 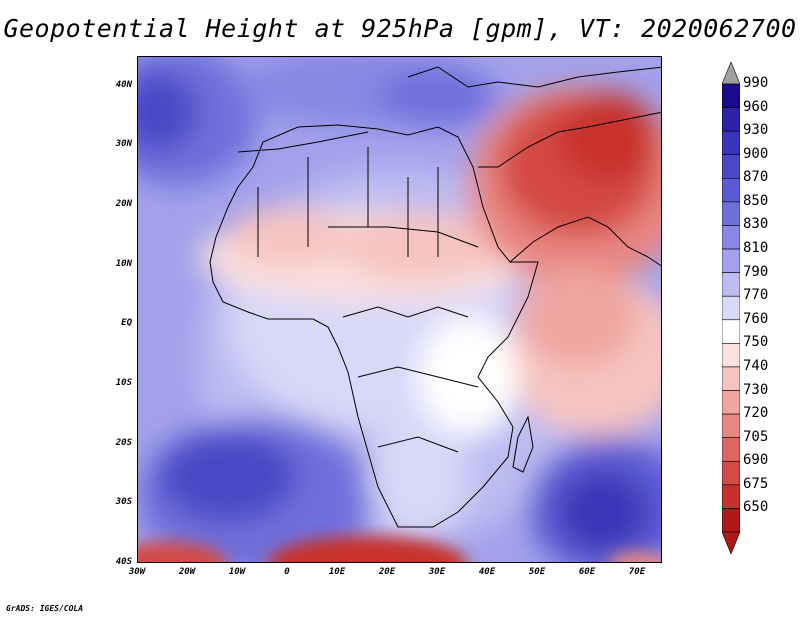 I want to click on lon-tick-label: 30W, so click(x=137, y=572).